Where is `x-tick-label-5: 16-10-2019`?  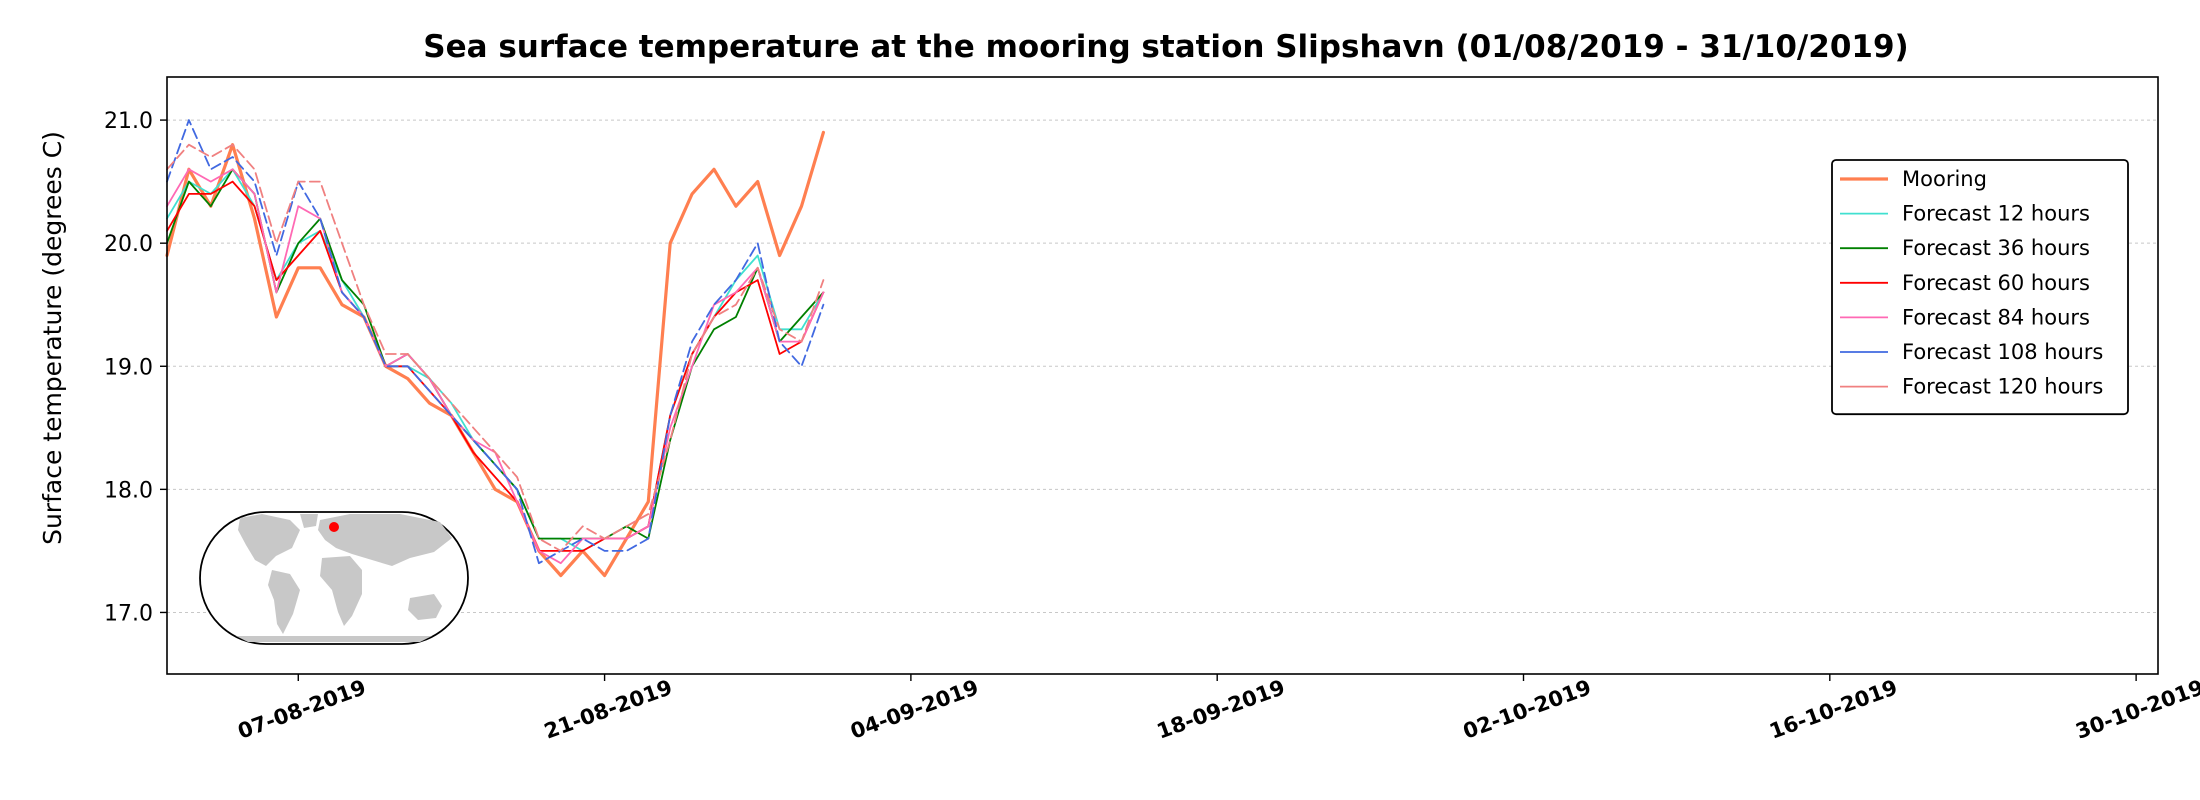 x-tick-label-5: 16-10-2019 is located at coordinates (1833, 709).